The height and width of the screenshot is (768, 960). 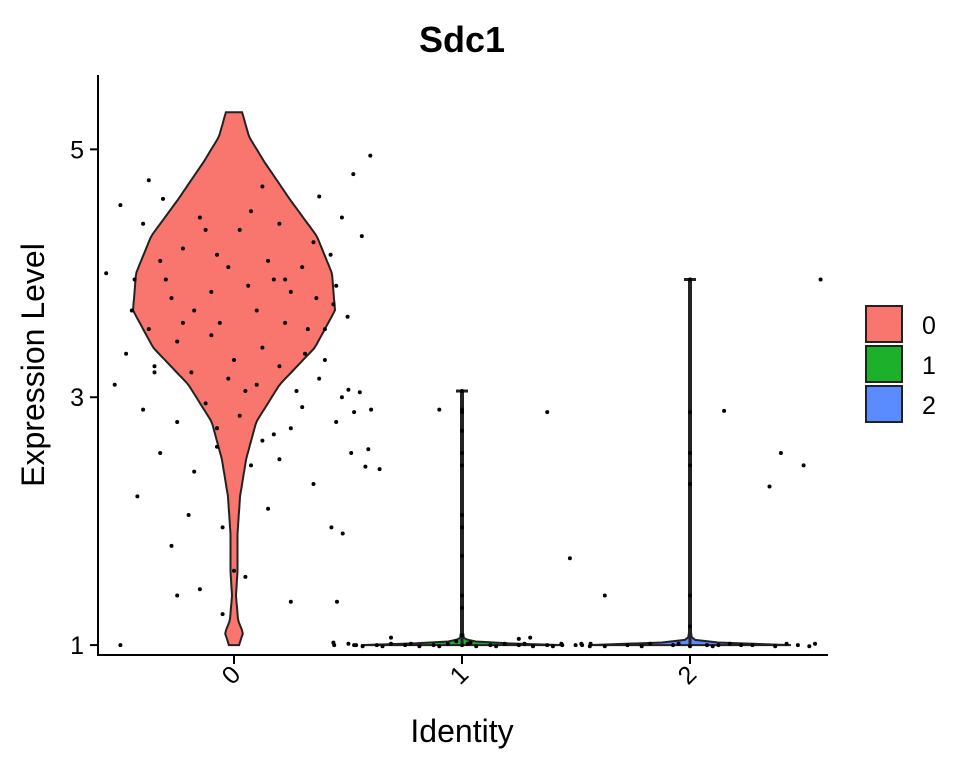 What do you see at coordinates (576, 461) in the screenshot?
I see `range-line-layer` at bounding box center [576, 461].